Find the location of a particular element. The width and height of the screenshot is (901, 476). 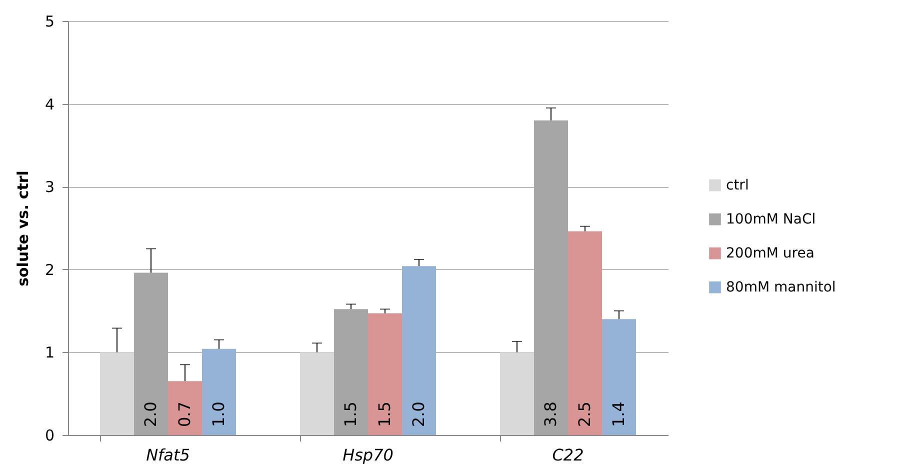

data-label: 2.5 is located at coordinates (584, 414).